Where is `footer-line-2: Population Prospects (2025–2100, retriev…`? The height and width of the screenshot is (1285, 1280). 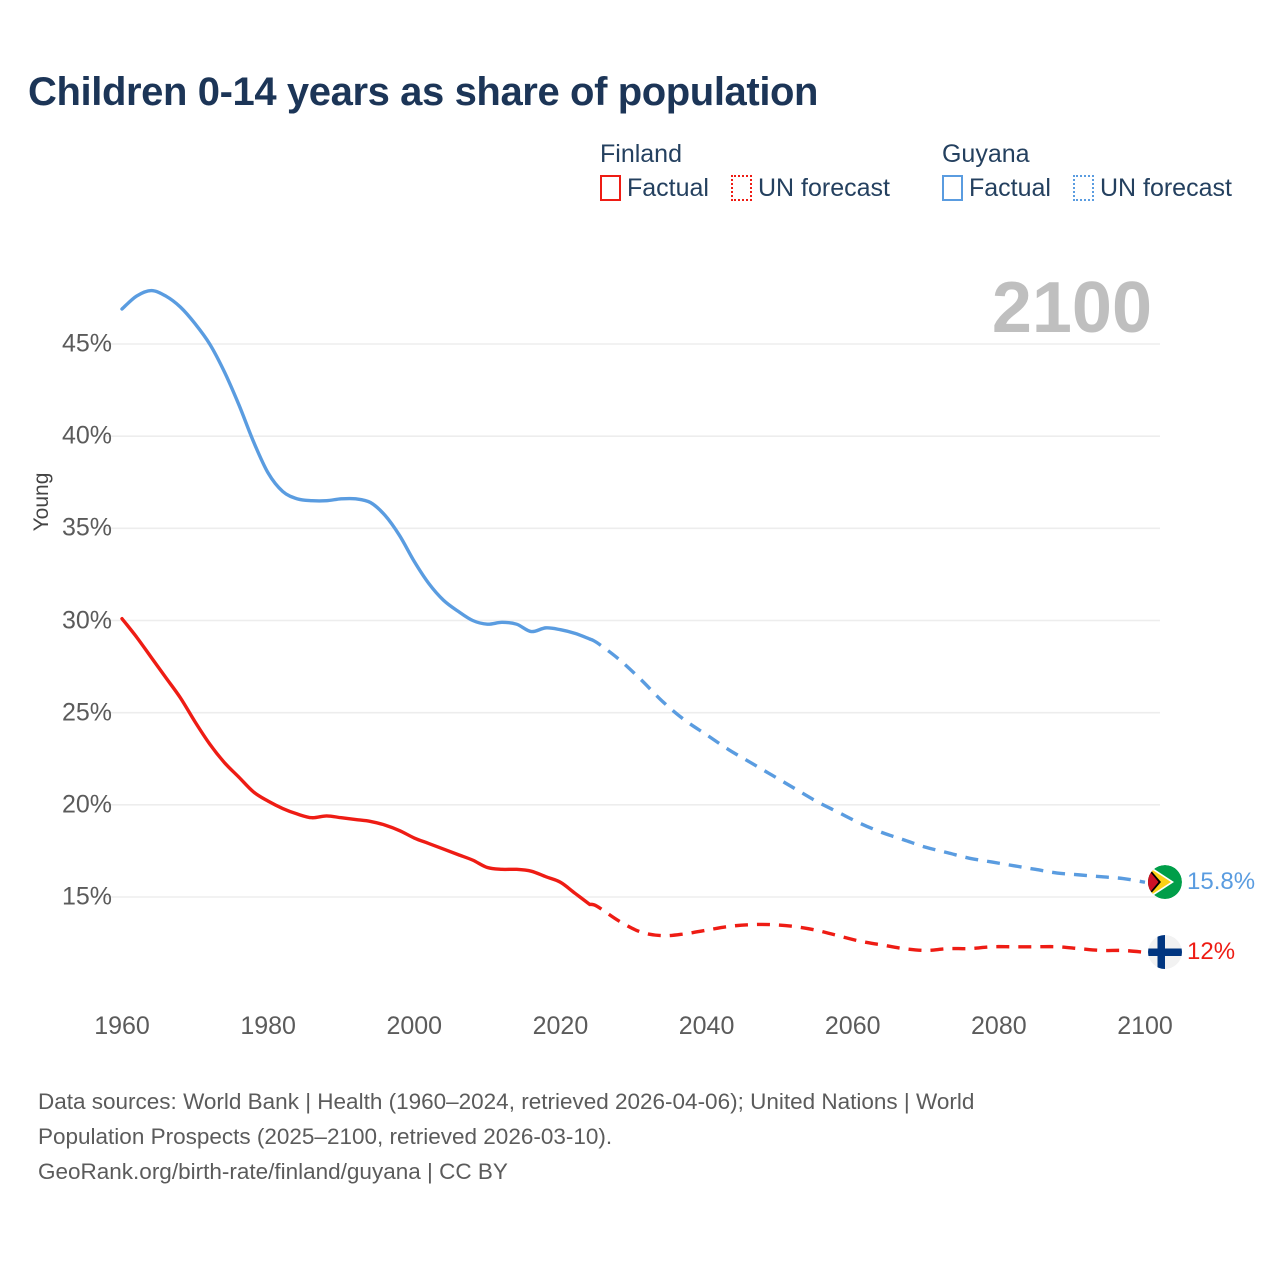
footer-line-2: Population Prospects (2025–2100, retriev… is located at coordinates (325, 1136).